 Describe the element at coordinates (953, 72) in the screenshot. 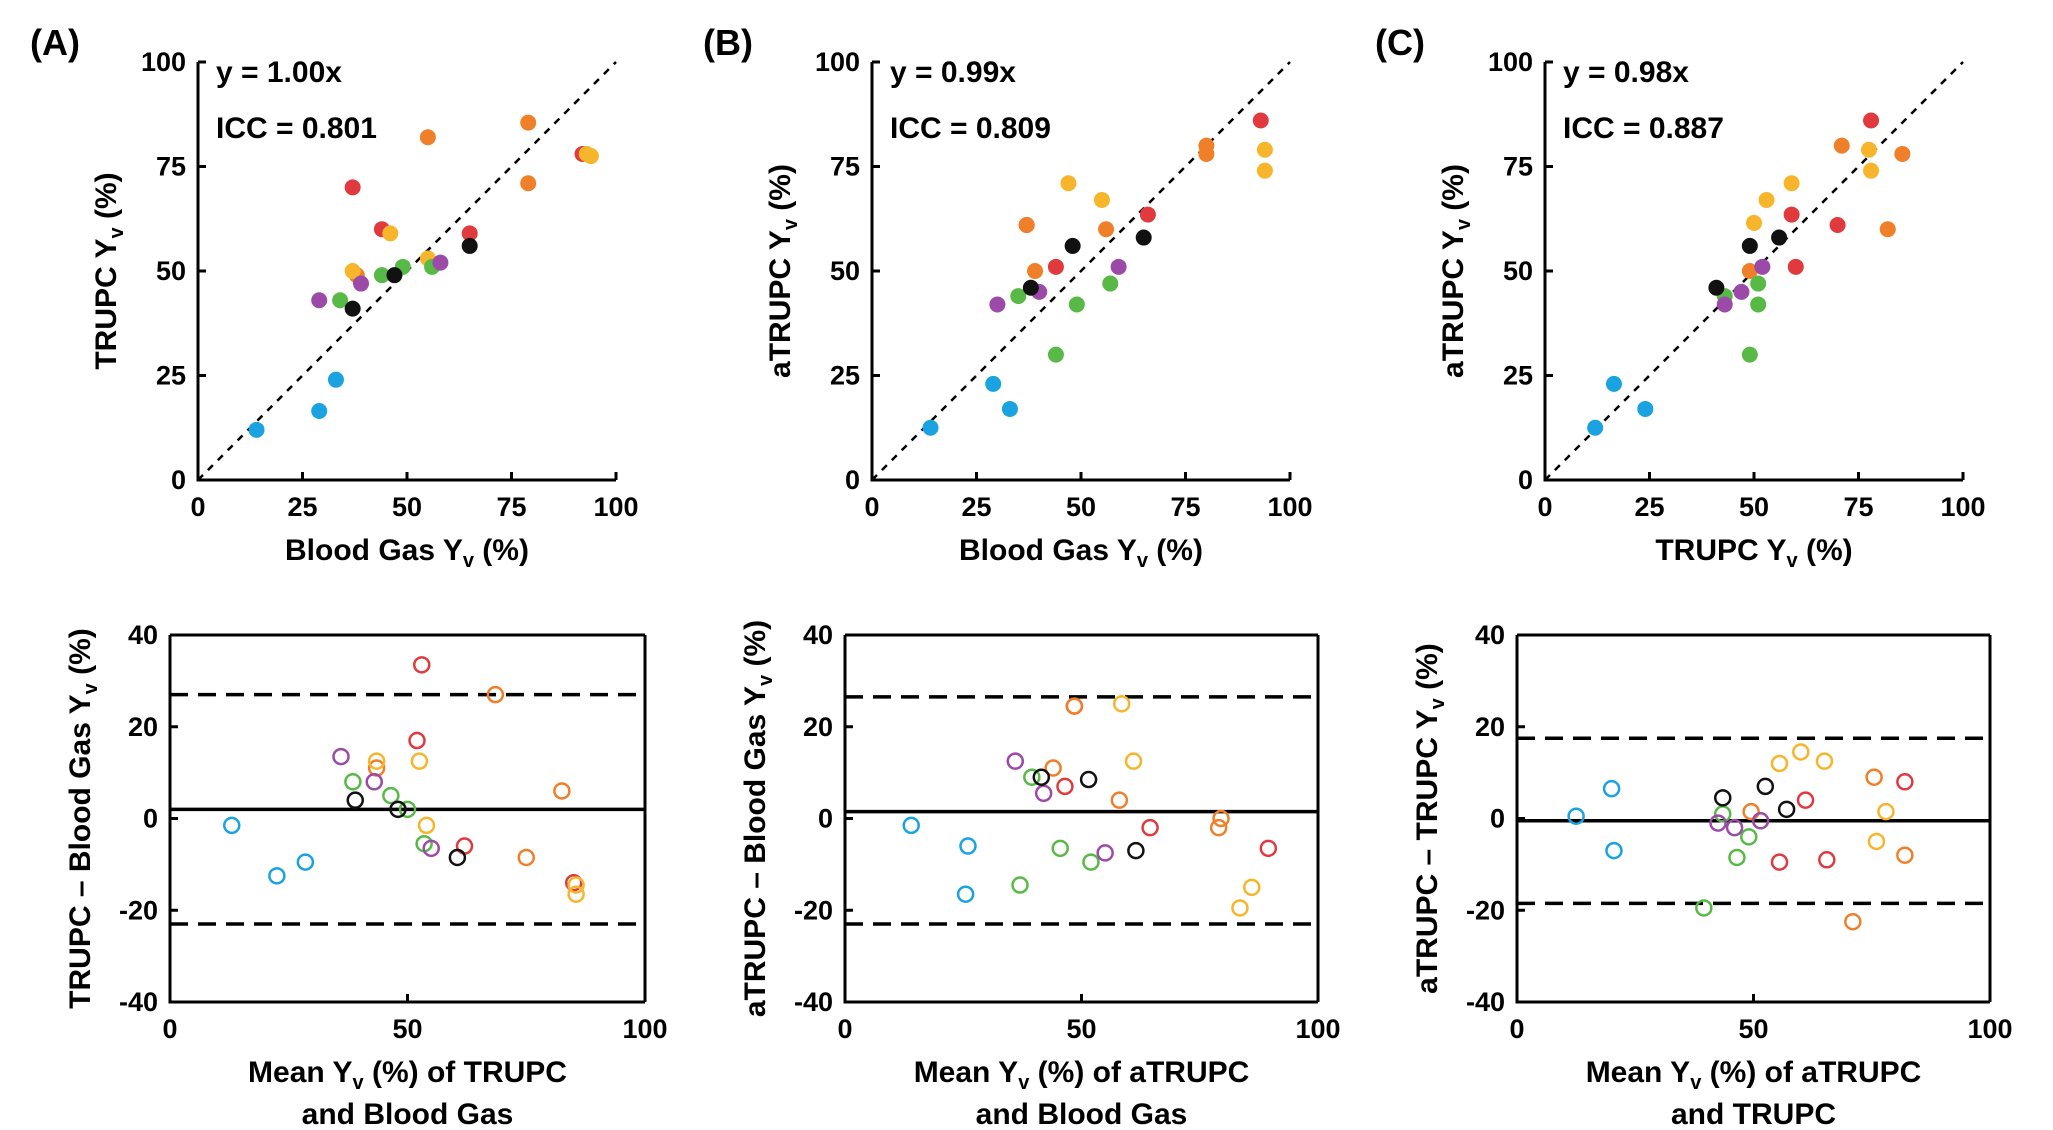

I see `annotation-text: y = 0.99x` at that location.